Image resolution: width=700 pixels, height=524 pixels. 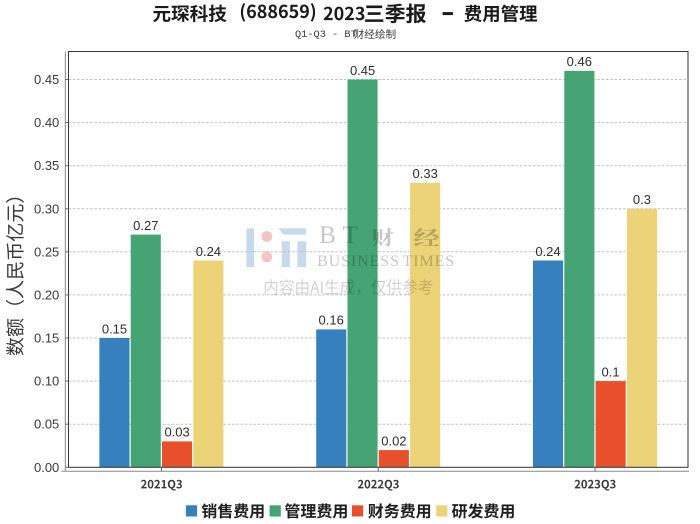 I want to click on svg-text: 0.27, so click(x=145, y=225).